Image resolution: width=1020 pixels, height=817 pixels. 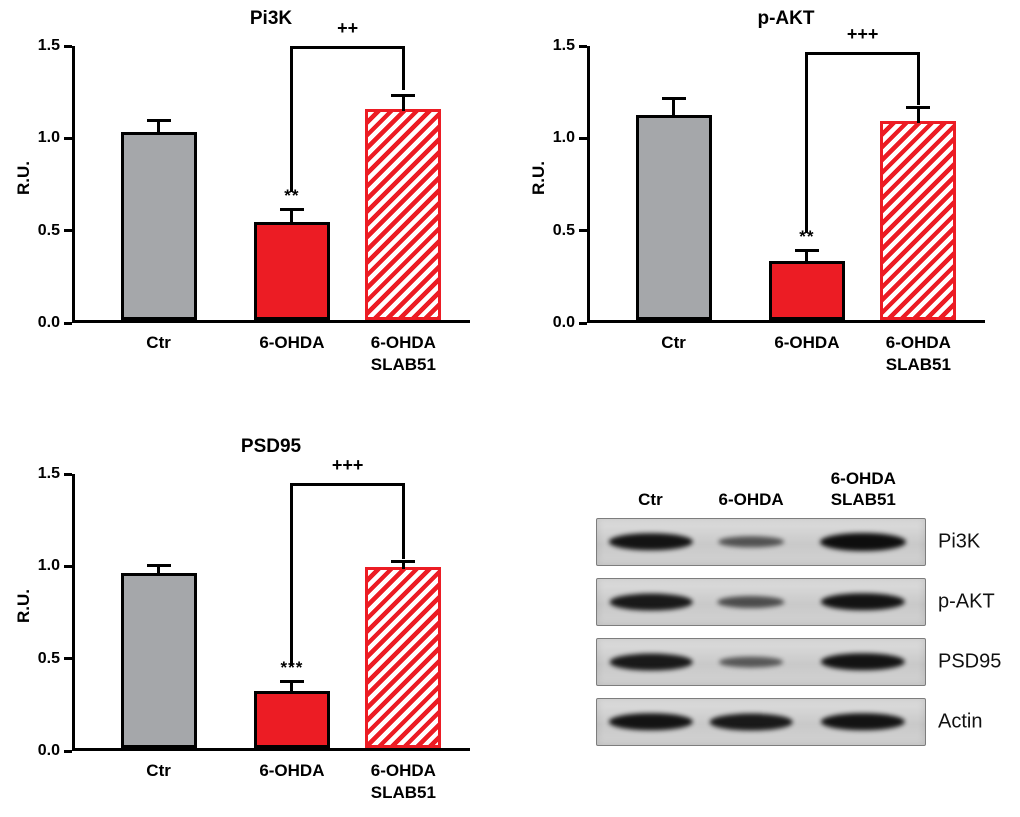 I want to click on chart-title: p-AKT, so click(x=786, y=18).